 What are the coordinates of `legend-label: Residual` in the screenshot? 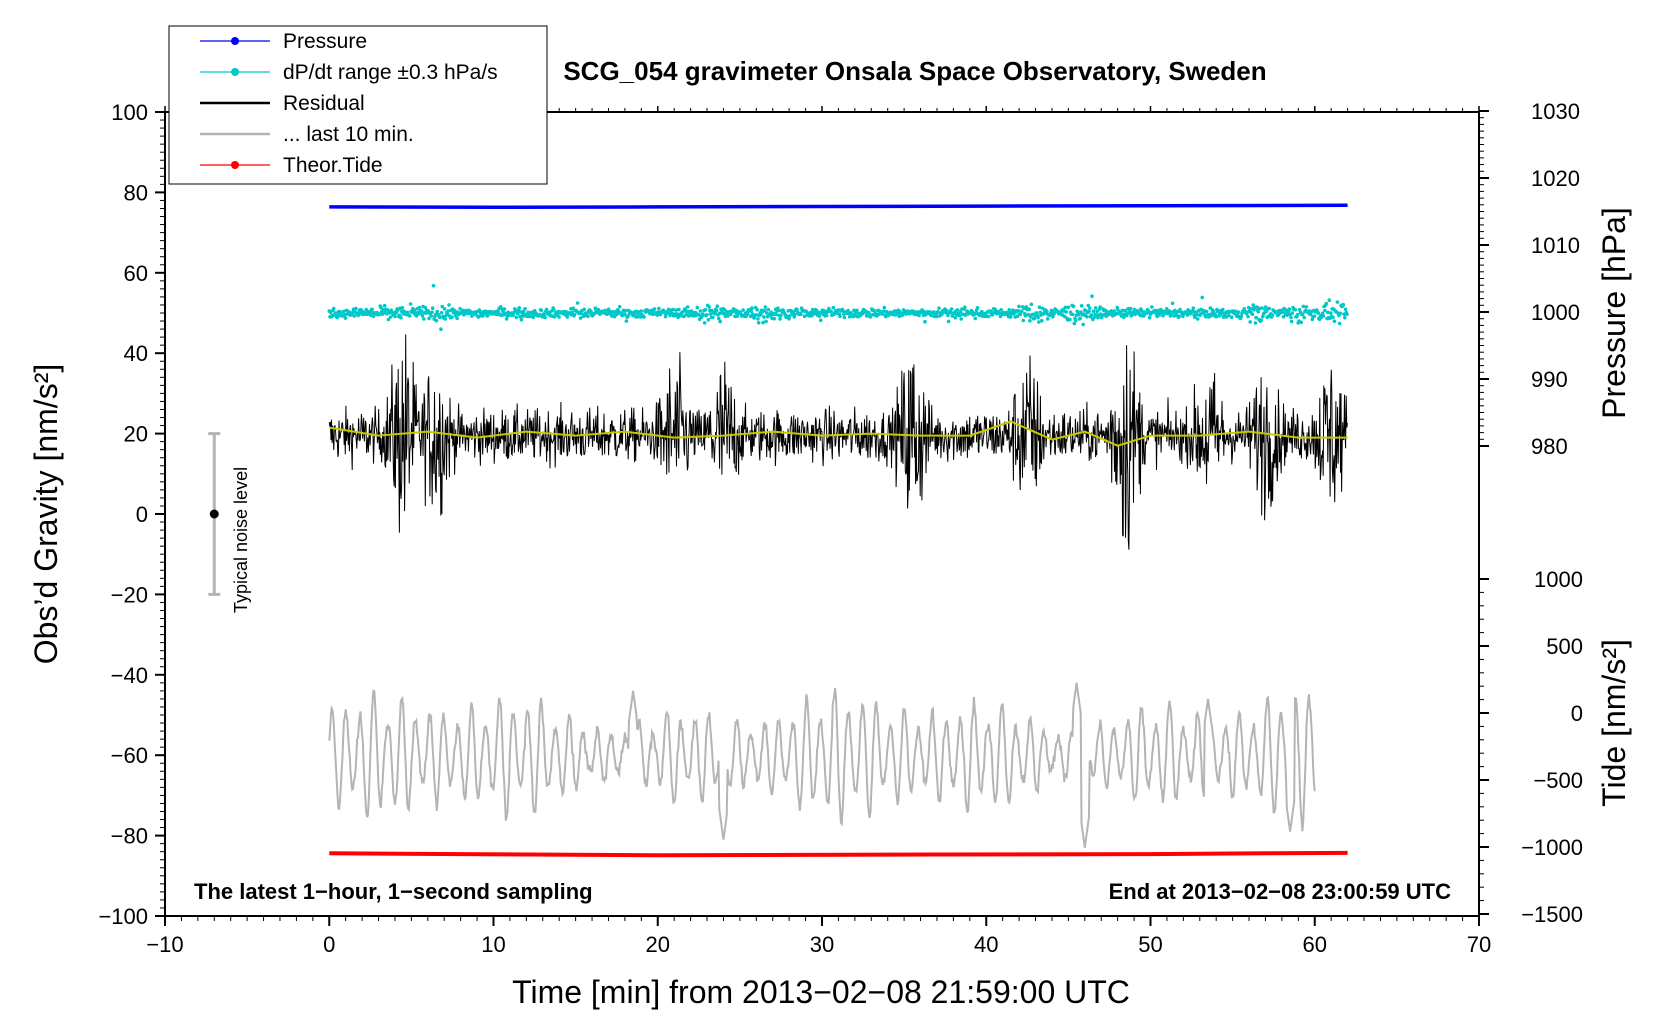 It's located at (324, 103).